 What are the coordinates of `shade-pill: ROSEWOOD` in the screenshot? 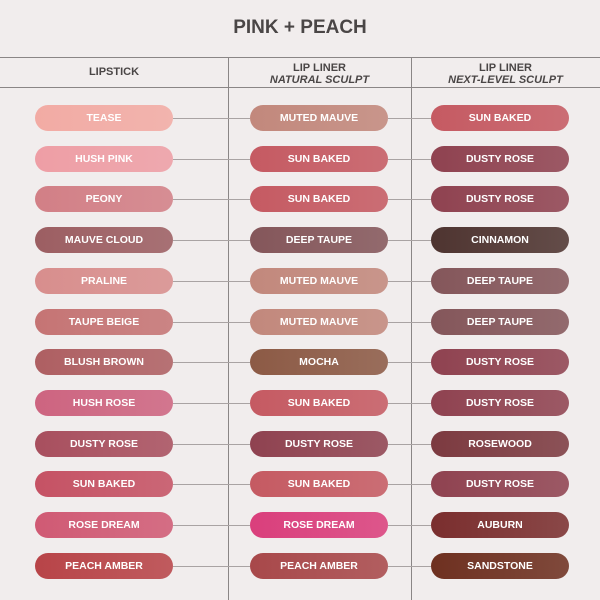 It's located at (500, 444).